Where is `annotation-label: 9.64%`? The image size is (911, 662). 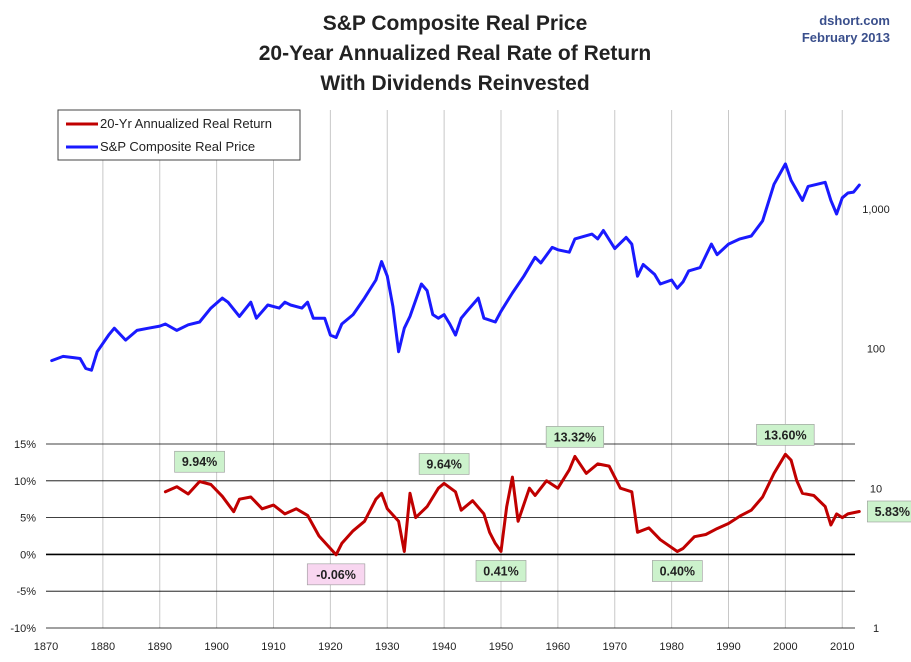 annotation-label: 9.64% is located at coordinates (443, 464).